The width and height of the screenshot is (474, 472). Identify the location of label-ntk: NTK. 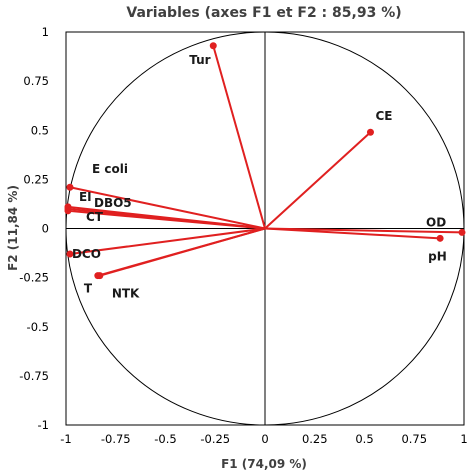
(126, 294).